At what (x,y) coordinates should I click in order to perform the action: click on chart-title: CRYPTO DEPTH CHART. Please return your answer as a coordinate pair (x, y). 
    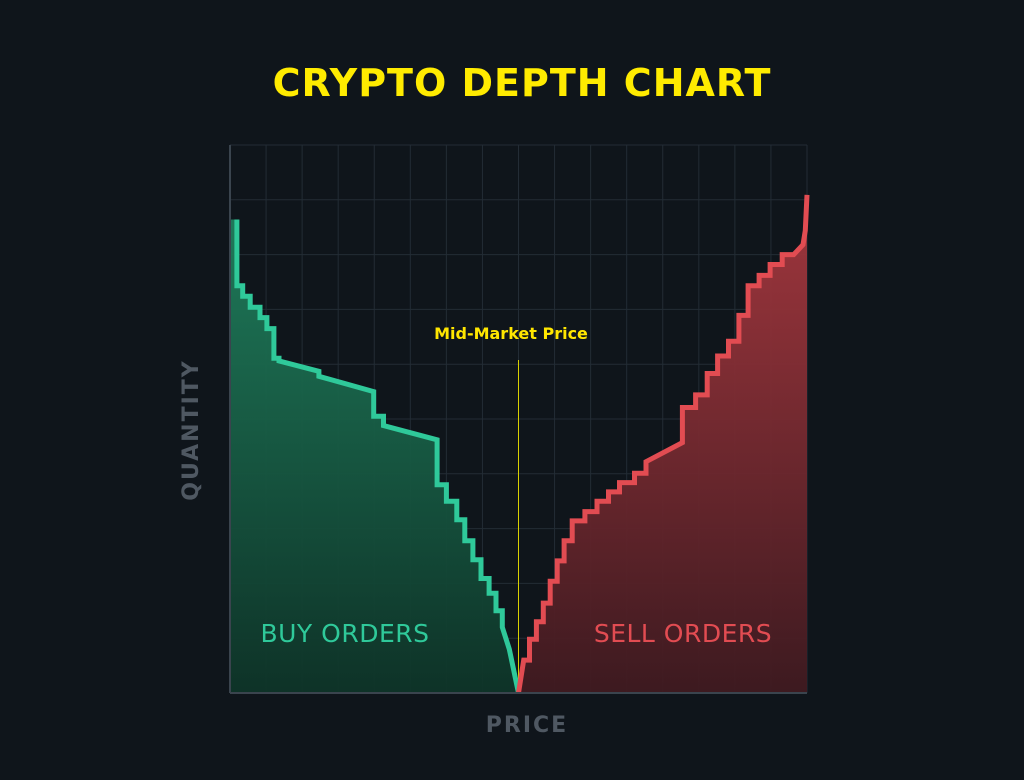
    Looking at the image, I should click on (522, 83).